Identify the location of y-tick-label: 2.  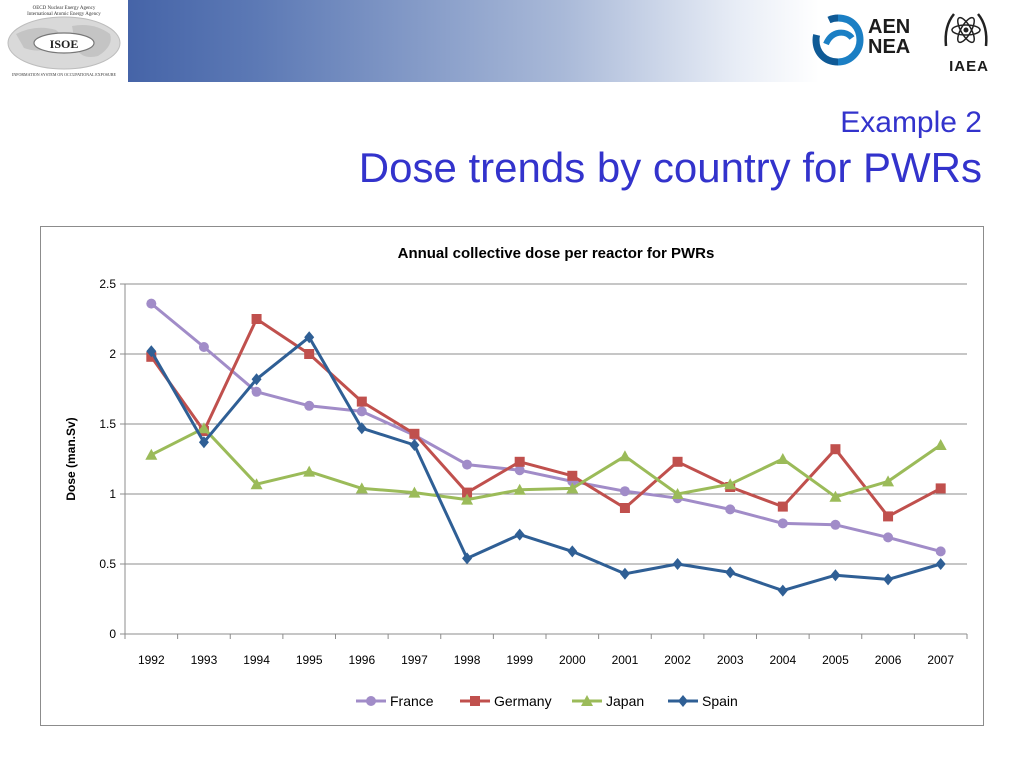
(112, 354).